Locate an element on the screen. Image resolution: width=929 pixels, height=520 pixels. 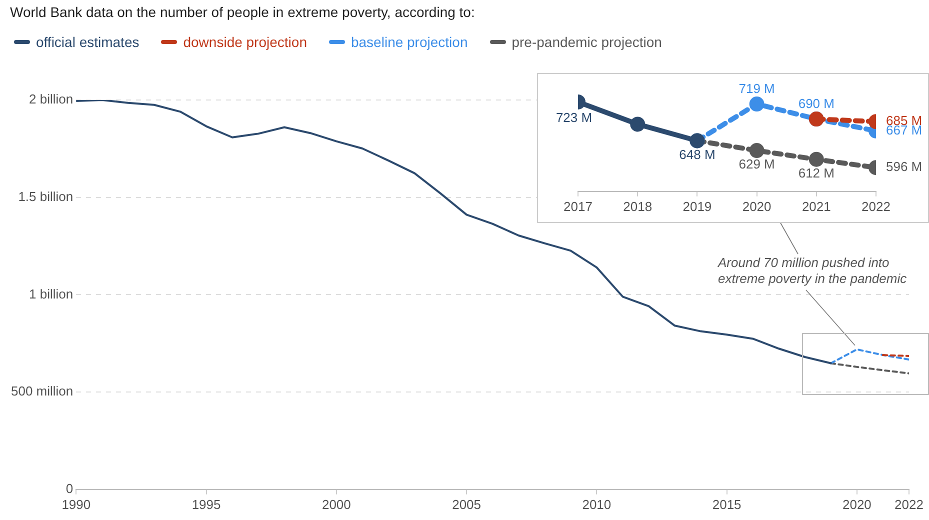
x-tick-label: 2000 is located at coordinates (336, 504).